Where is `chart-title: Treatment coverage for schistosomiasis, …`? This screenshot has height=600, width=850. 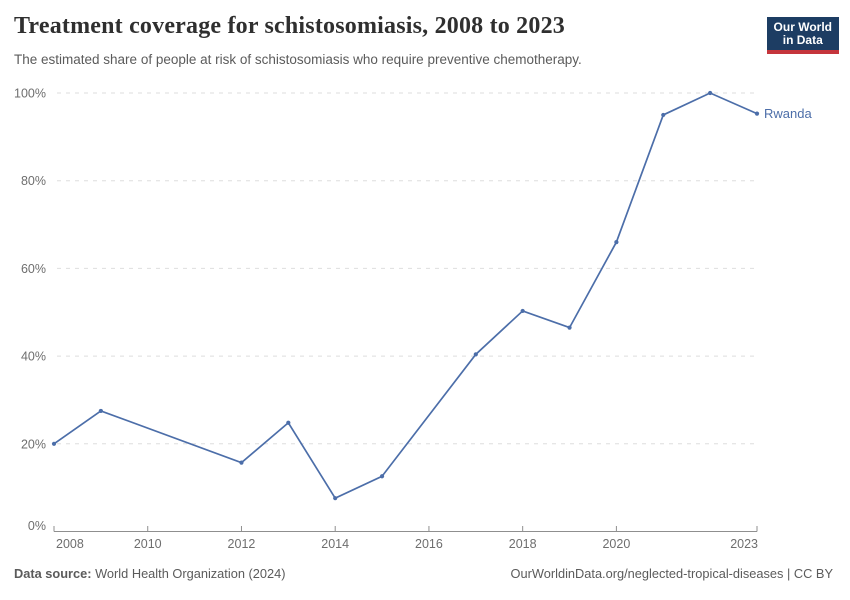
chart-title: Treatment coverage for schistosomiasis, … is located at coordinates (289, 26).